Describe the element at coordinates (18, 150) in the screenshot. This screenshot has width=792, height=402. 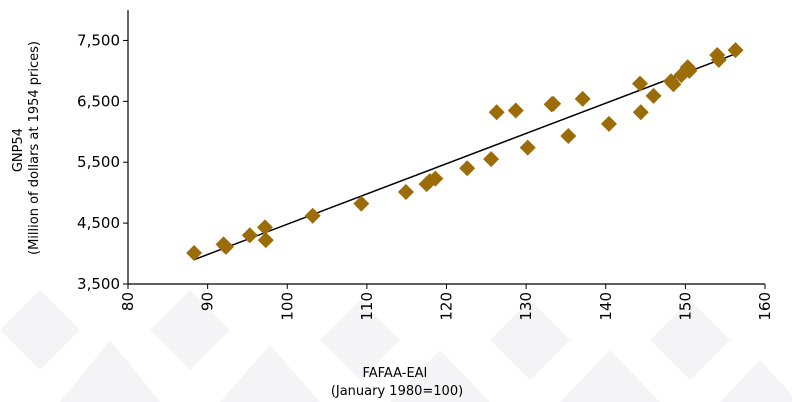
I see `y-axis-title-line-1: GNP54` at that location.